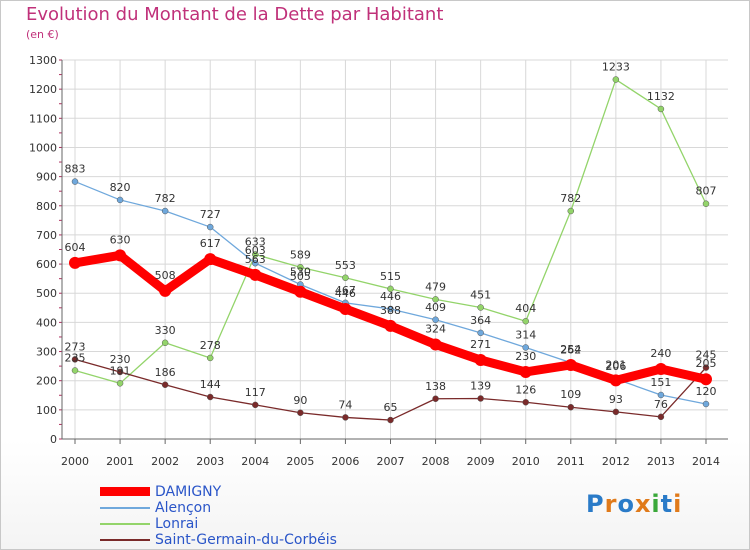 This screenshot has width=750, height=550. Describe the element at coordinates (435, 286) in the screenshot. I see `data-label: 479` at that location.